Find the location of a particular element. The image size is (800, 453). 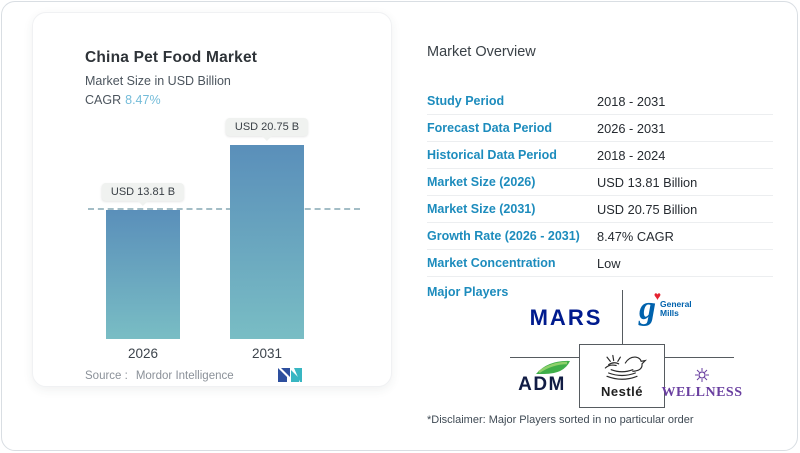

table-row: Forecast Data Period 2026 - 2031 is located at coordinates (600, 128).